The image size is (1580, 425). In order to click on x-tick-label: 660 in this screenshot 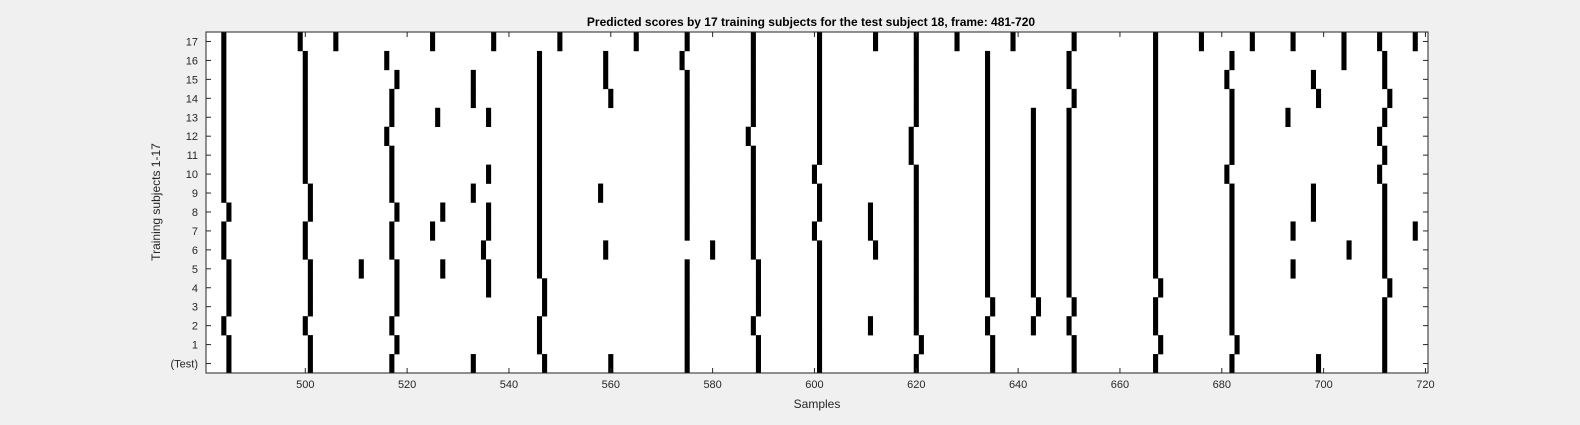, I will do `click(1120, 385)`.